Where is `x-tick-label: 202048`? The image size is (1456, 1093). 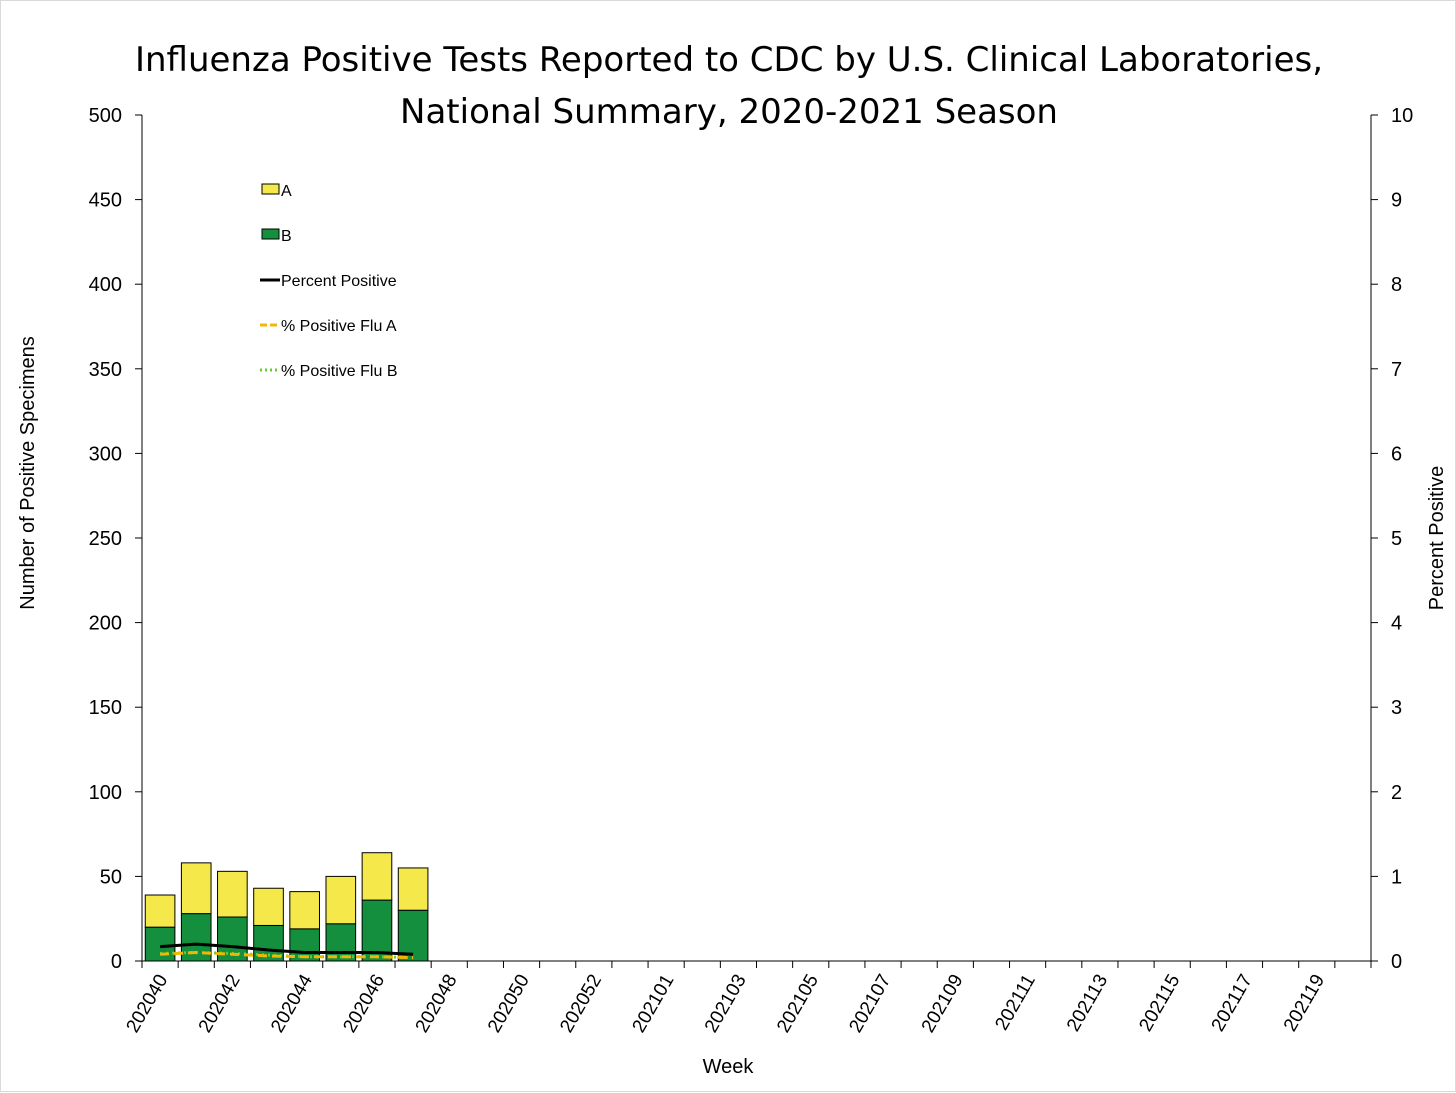 x-tick-label: 202048 is located at coordinates (437, 1003).